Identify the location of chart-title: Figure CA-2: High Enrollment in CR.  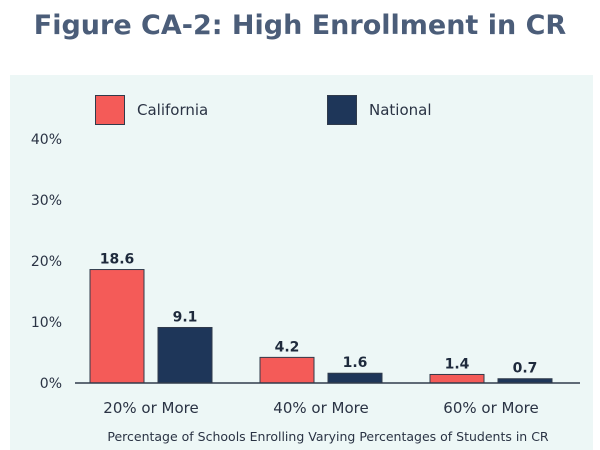
(300, 25).